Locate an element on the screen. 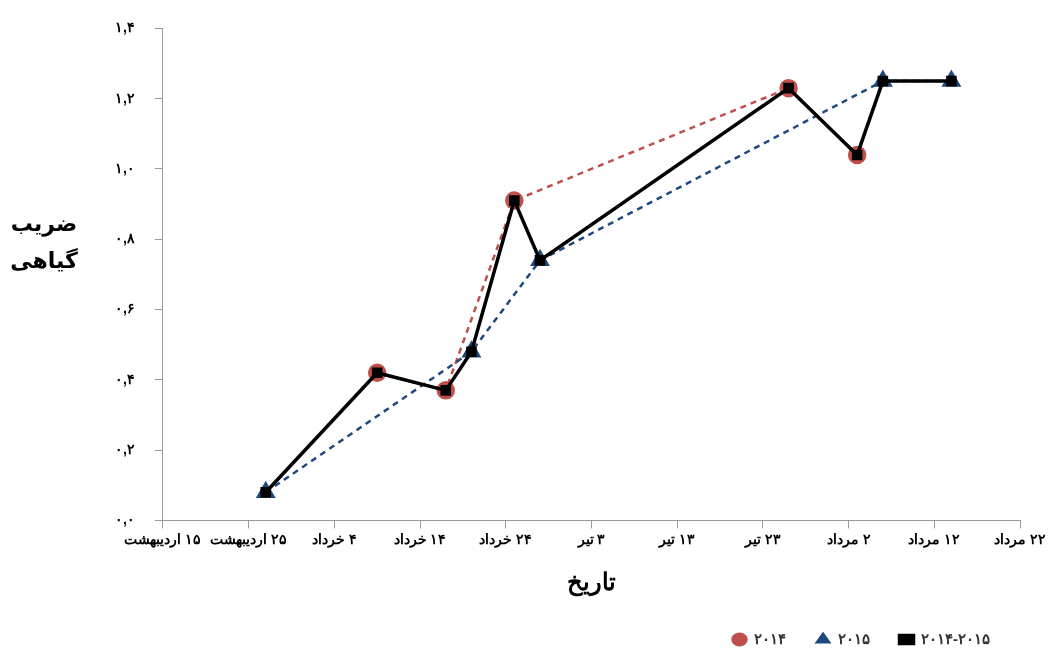  x-axis-title: تاریخ is located at coordinates (591, 583).